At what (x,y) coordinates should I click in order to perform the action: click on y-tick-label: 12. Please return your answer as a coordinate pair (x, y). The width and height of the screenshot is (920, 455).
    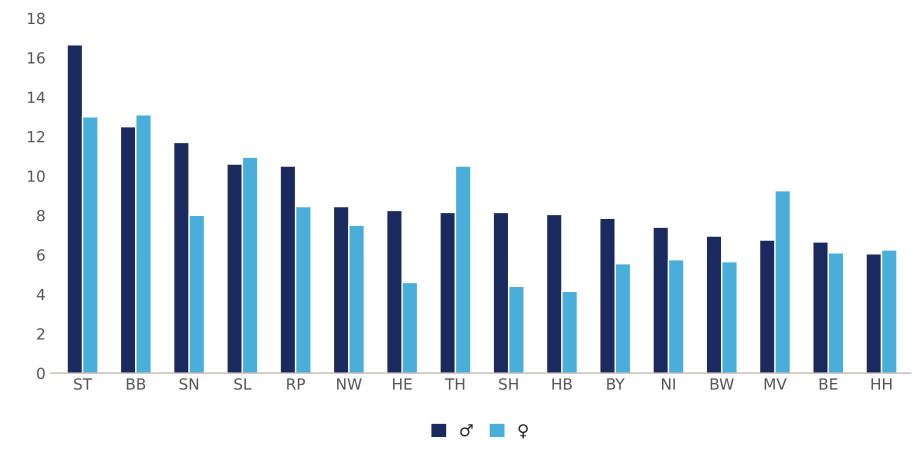
    Looking at the image, I should click on (36, 136).